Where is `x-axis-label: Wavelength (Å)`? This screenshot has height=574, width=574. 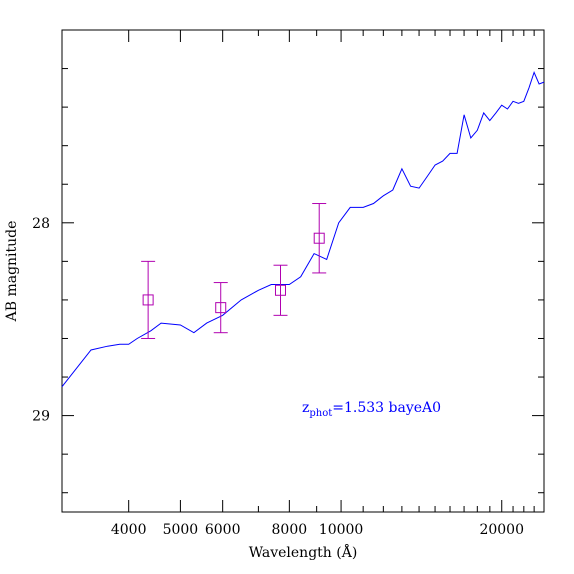
x-axis-label: Wavelength (Å) is located at coordinates (303, 552).